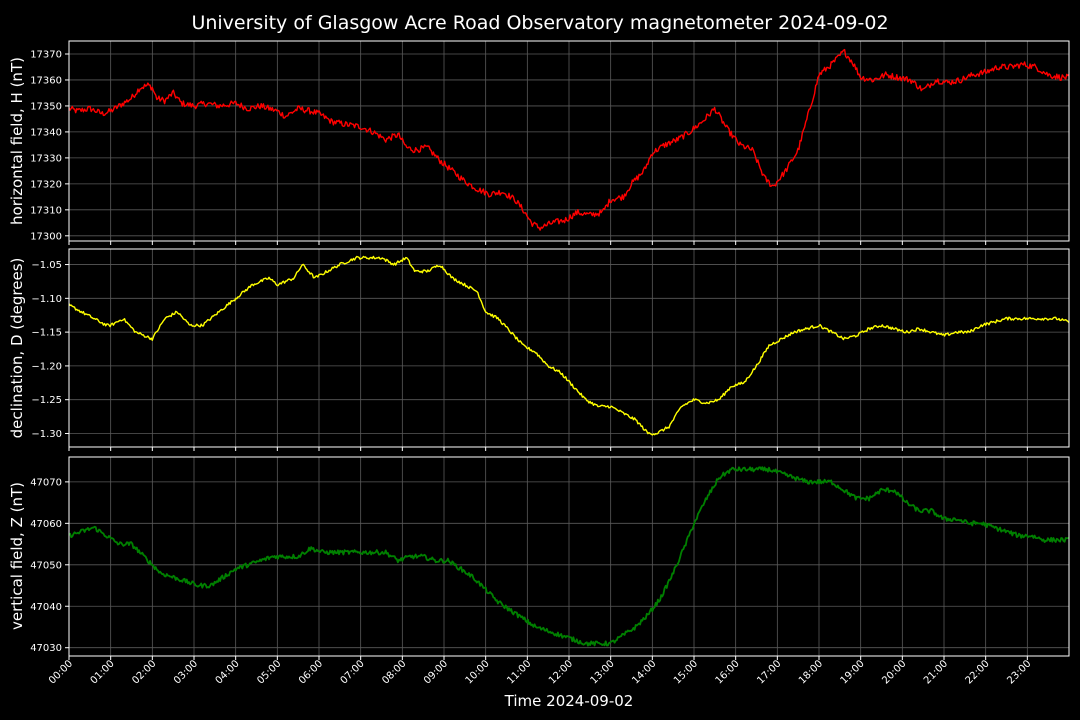 The height and width of the screenshot is (720, 1080). What do you see at coordinates (17, 556) in the screenshot?
I see `z-y-axis-label: vertical field, Z (nT)` at bounding box center [17, 556].